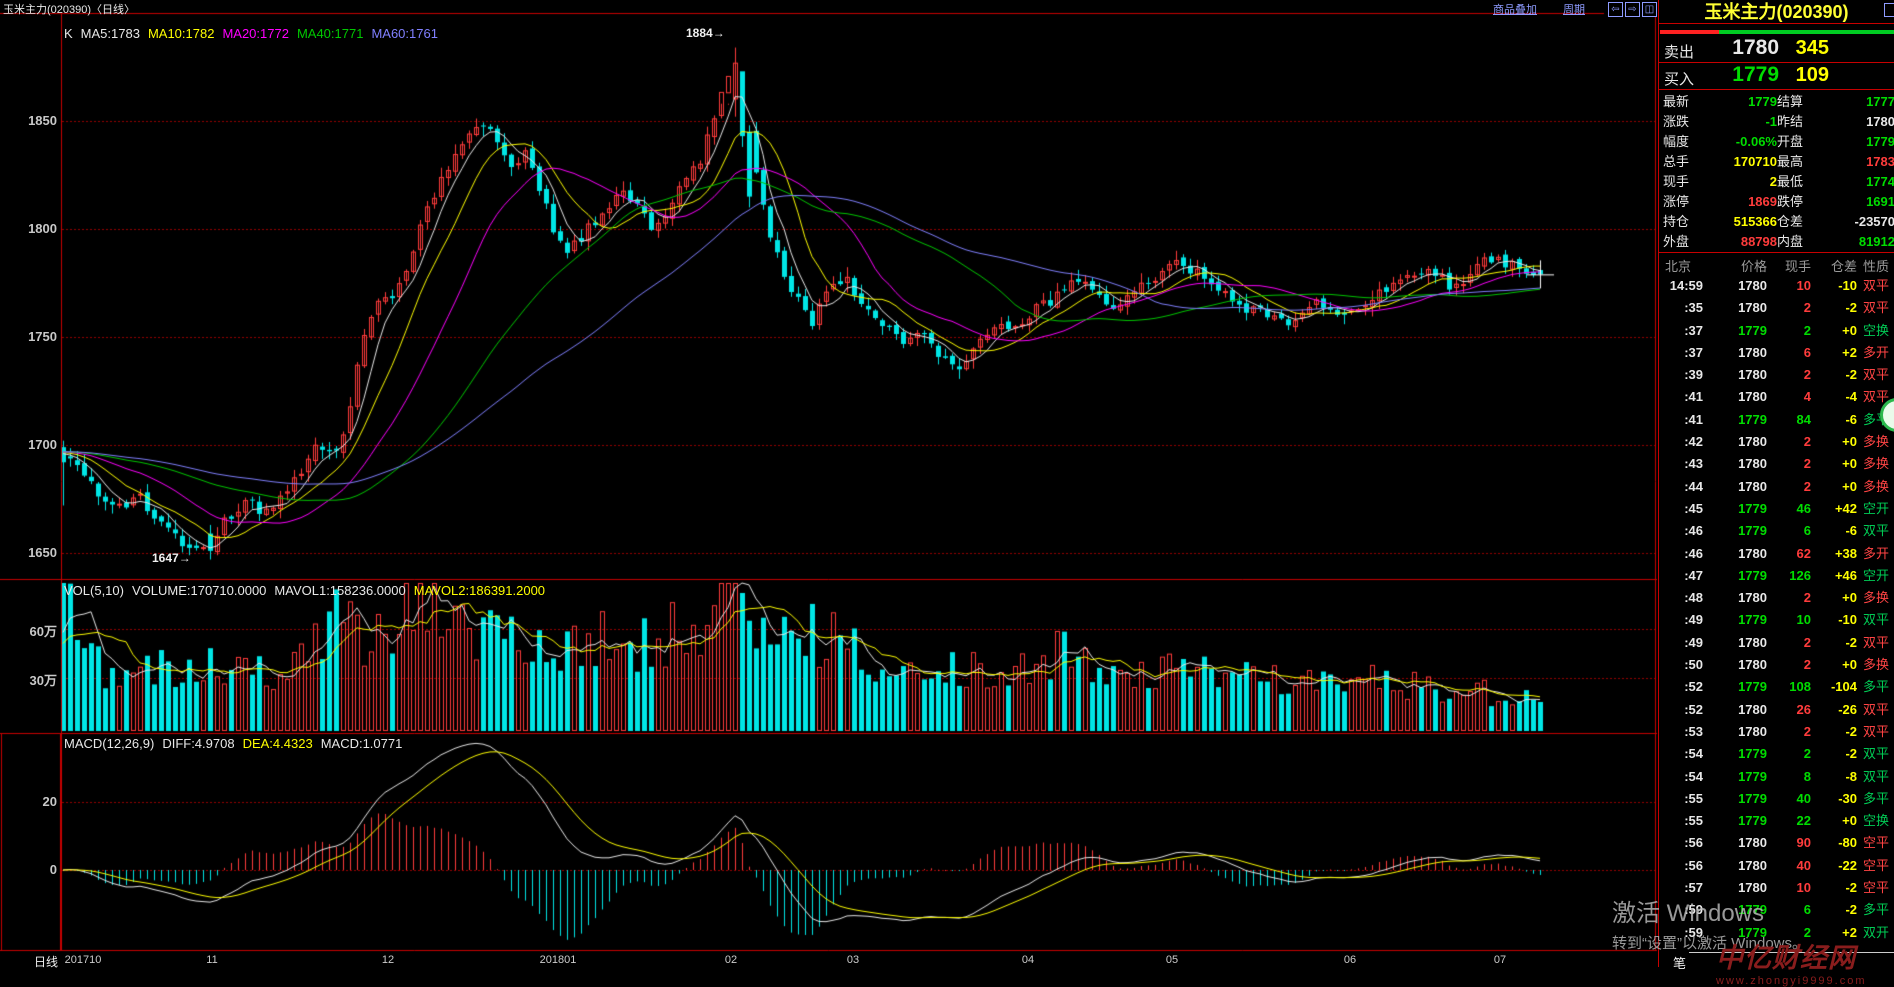 The width and height of the screenshot is (1894, 987). Describe the element at coordinates (1776, 910) in the screenshot. I see `tick-row: :59 1779 6 -2 多平` at that location.